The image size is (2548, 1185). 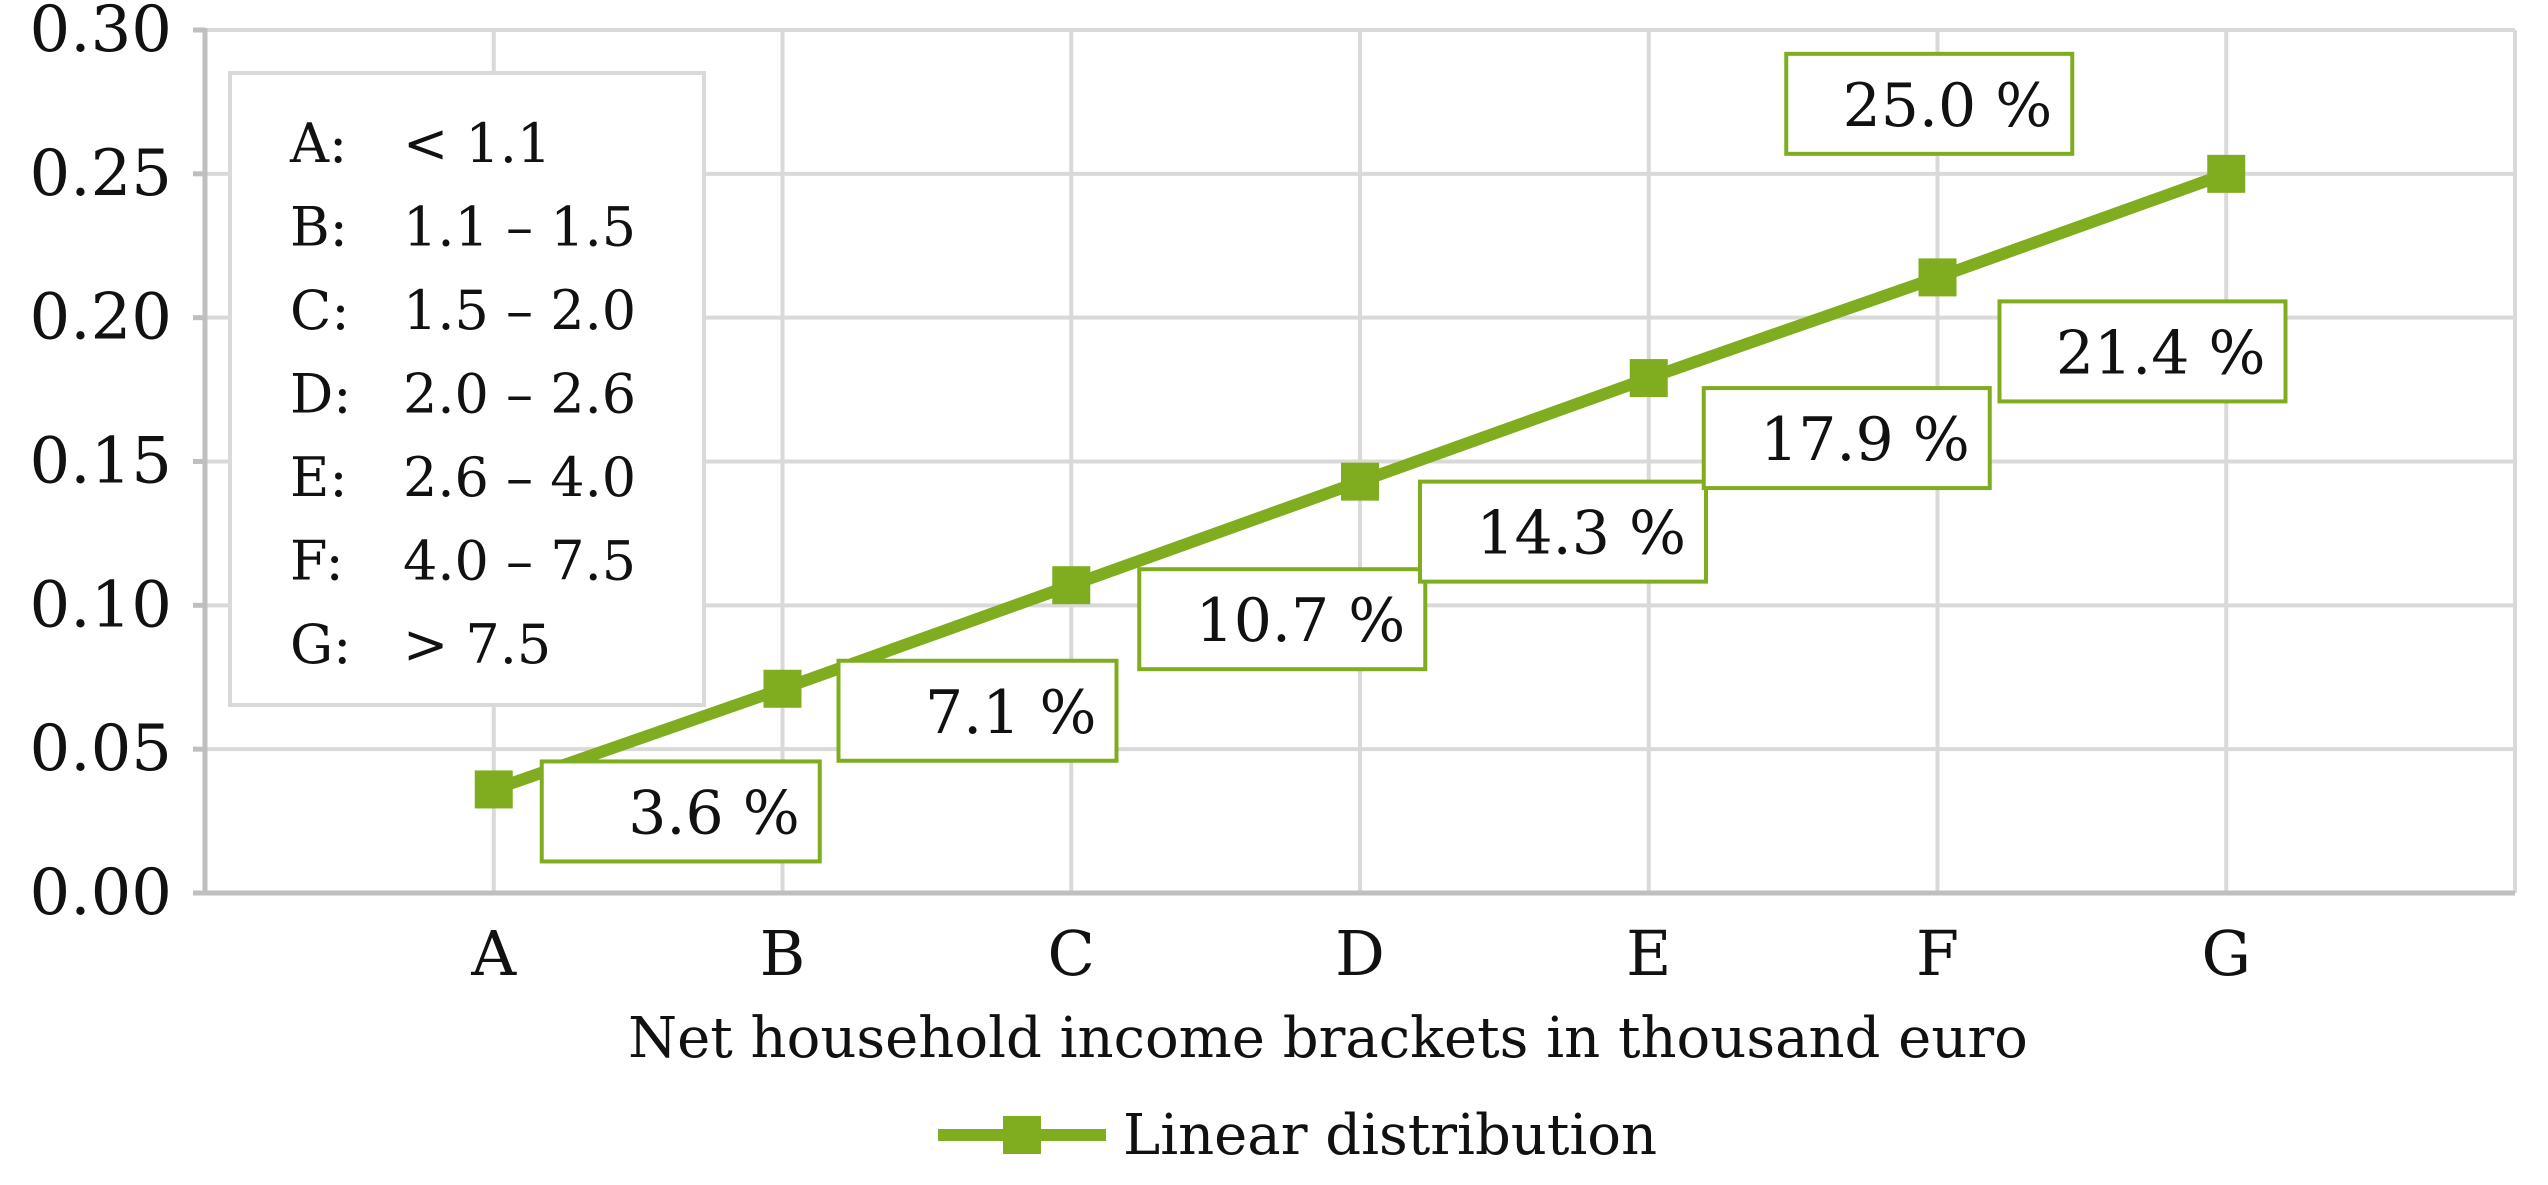 What do you see at coordinates (519, 394) in the screenshot?
I see `key-range: 2.0 – 2.6` at bounding box center [519, 394].